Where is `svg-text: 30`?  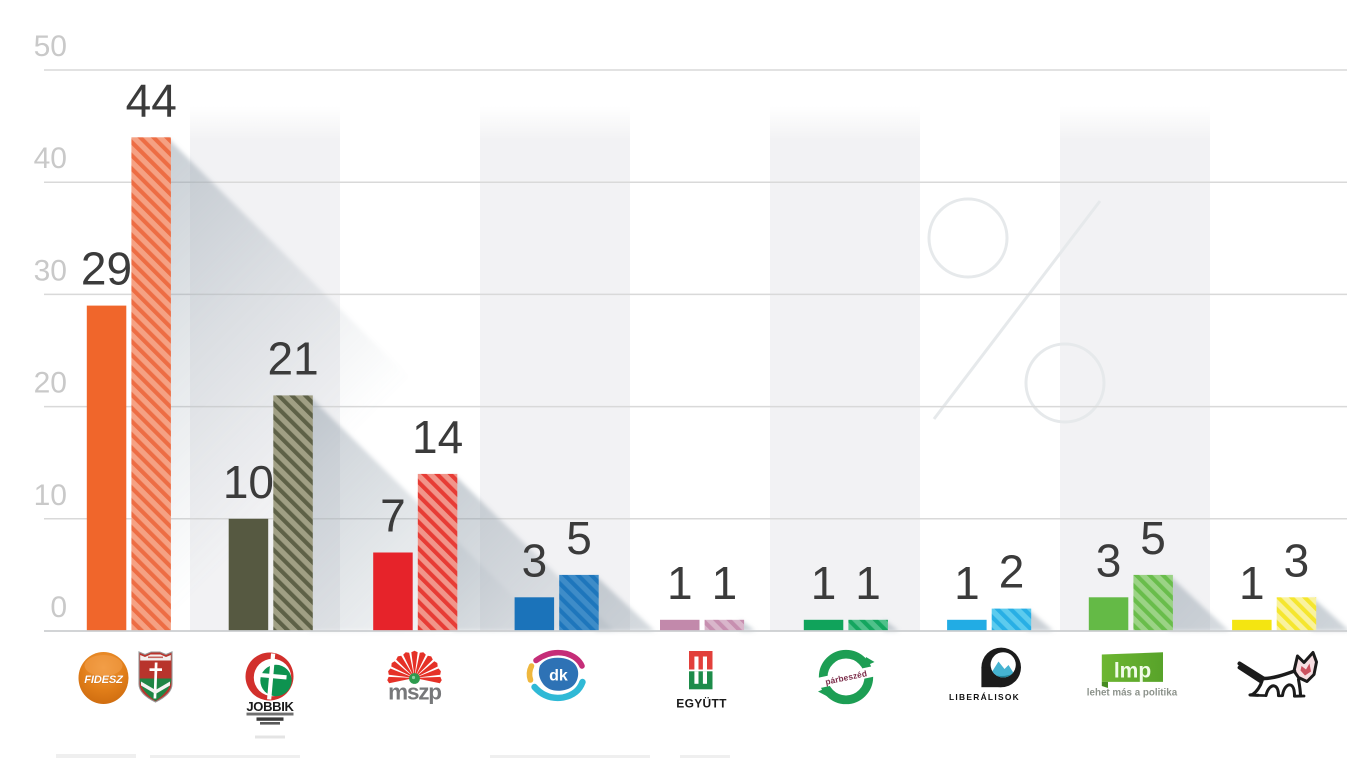
svg-text: 30 is located at coordinates (50, 270).